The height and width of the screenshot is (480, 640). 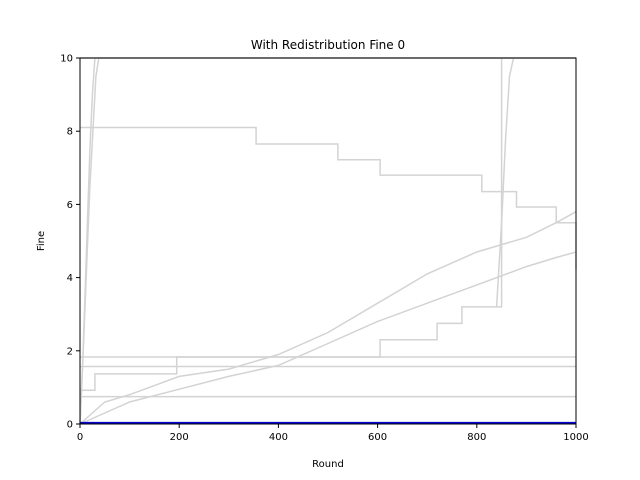 What do you see at coordinates (70, 351) in the screenshot?
I see `y-tick-label-1: 2` at bounding box center [70, 351].